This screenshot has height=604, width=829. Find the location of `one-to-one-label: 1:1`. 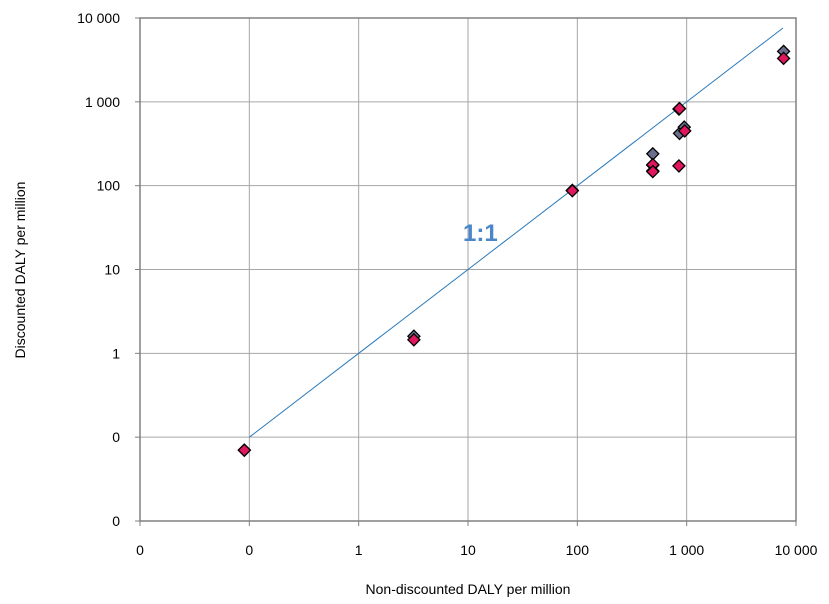

one-to-one-label: 1:1 is located at coordinates (480, 233).